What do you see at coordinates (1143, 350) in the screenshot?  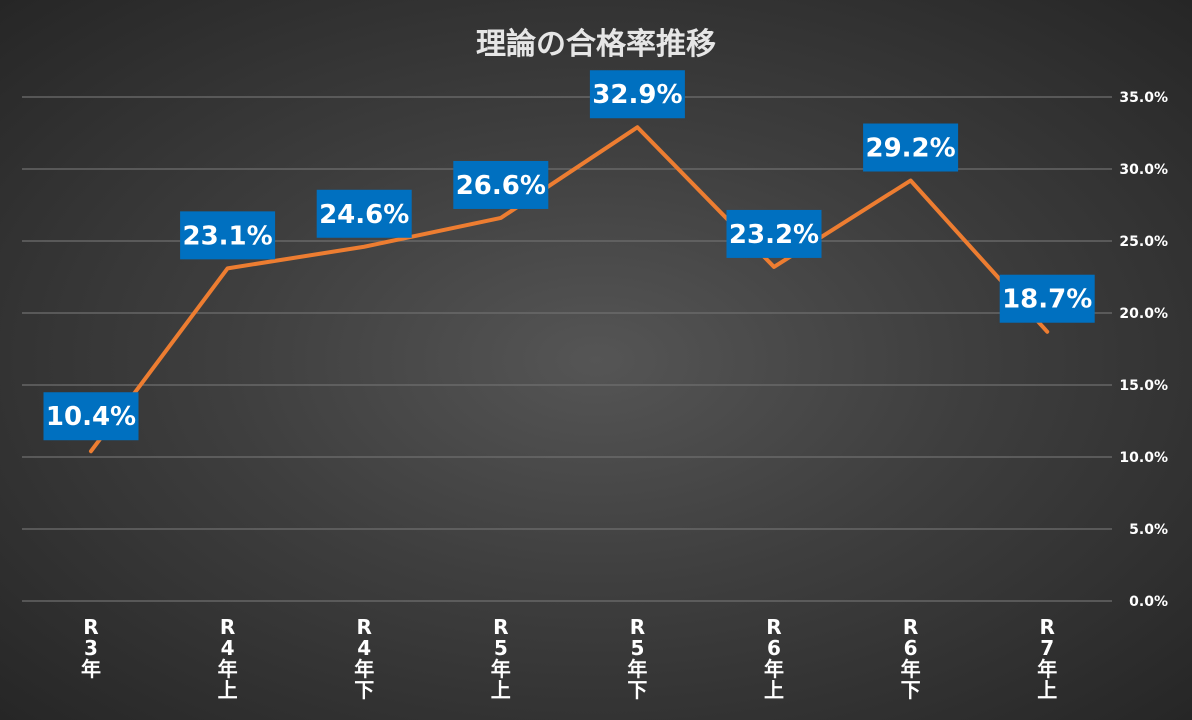 I see `y-axis-ticks: 0.0% 5.0% 10.0% 15.0% 20.0% 25.0% 30.0% 35.0%` at bounding box center [1143, 350].